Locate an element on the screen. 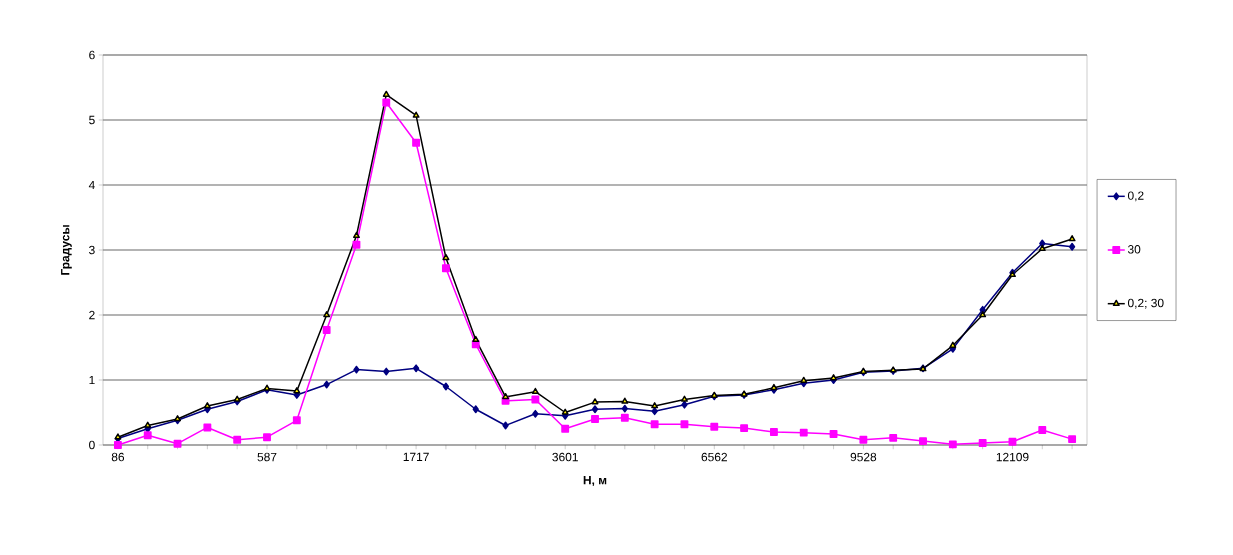 This screenshot has height=555, width=1233. x-tick-label: 3601 is located at coordinates (565, 457).